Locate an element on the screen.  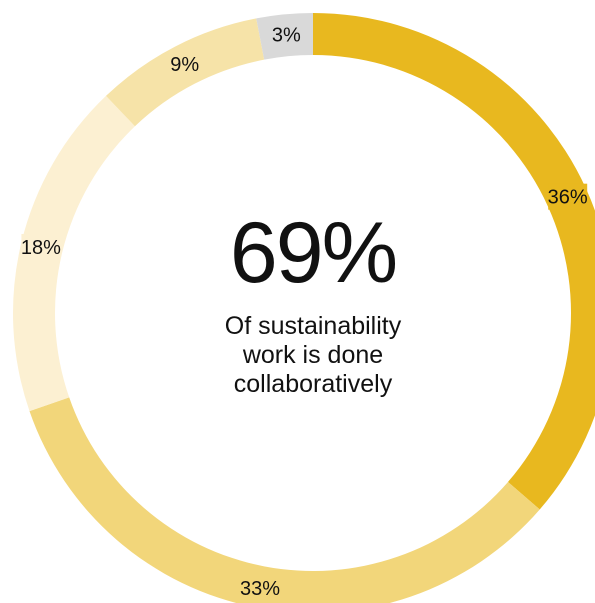
caption-line-2: work is done is located at coordinates (313, 355).